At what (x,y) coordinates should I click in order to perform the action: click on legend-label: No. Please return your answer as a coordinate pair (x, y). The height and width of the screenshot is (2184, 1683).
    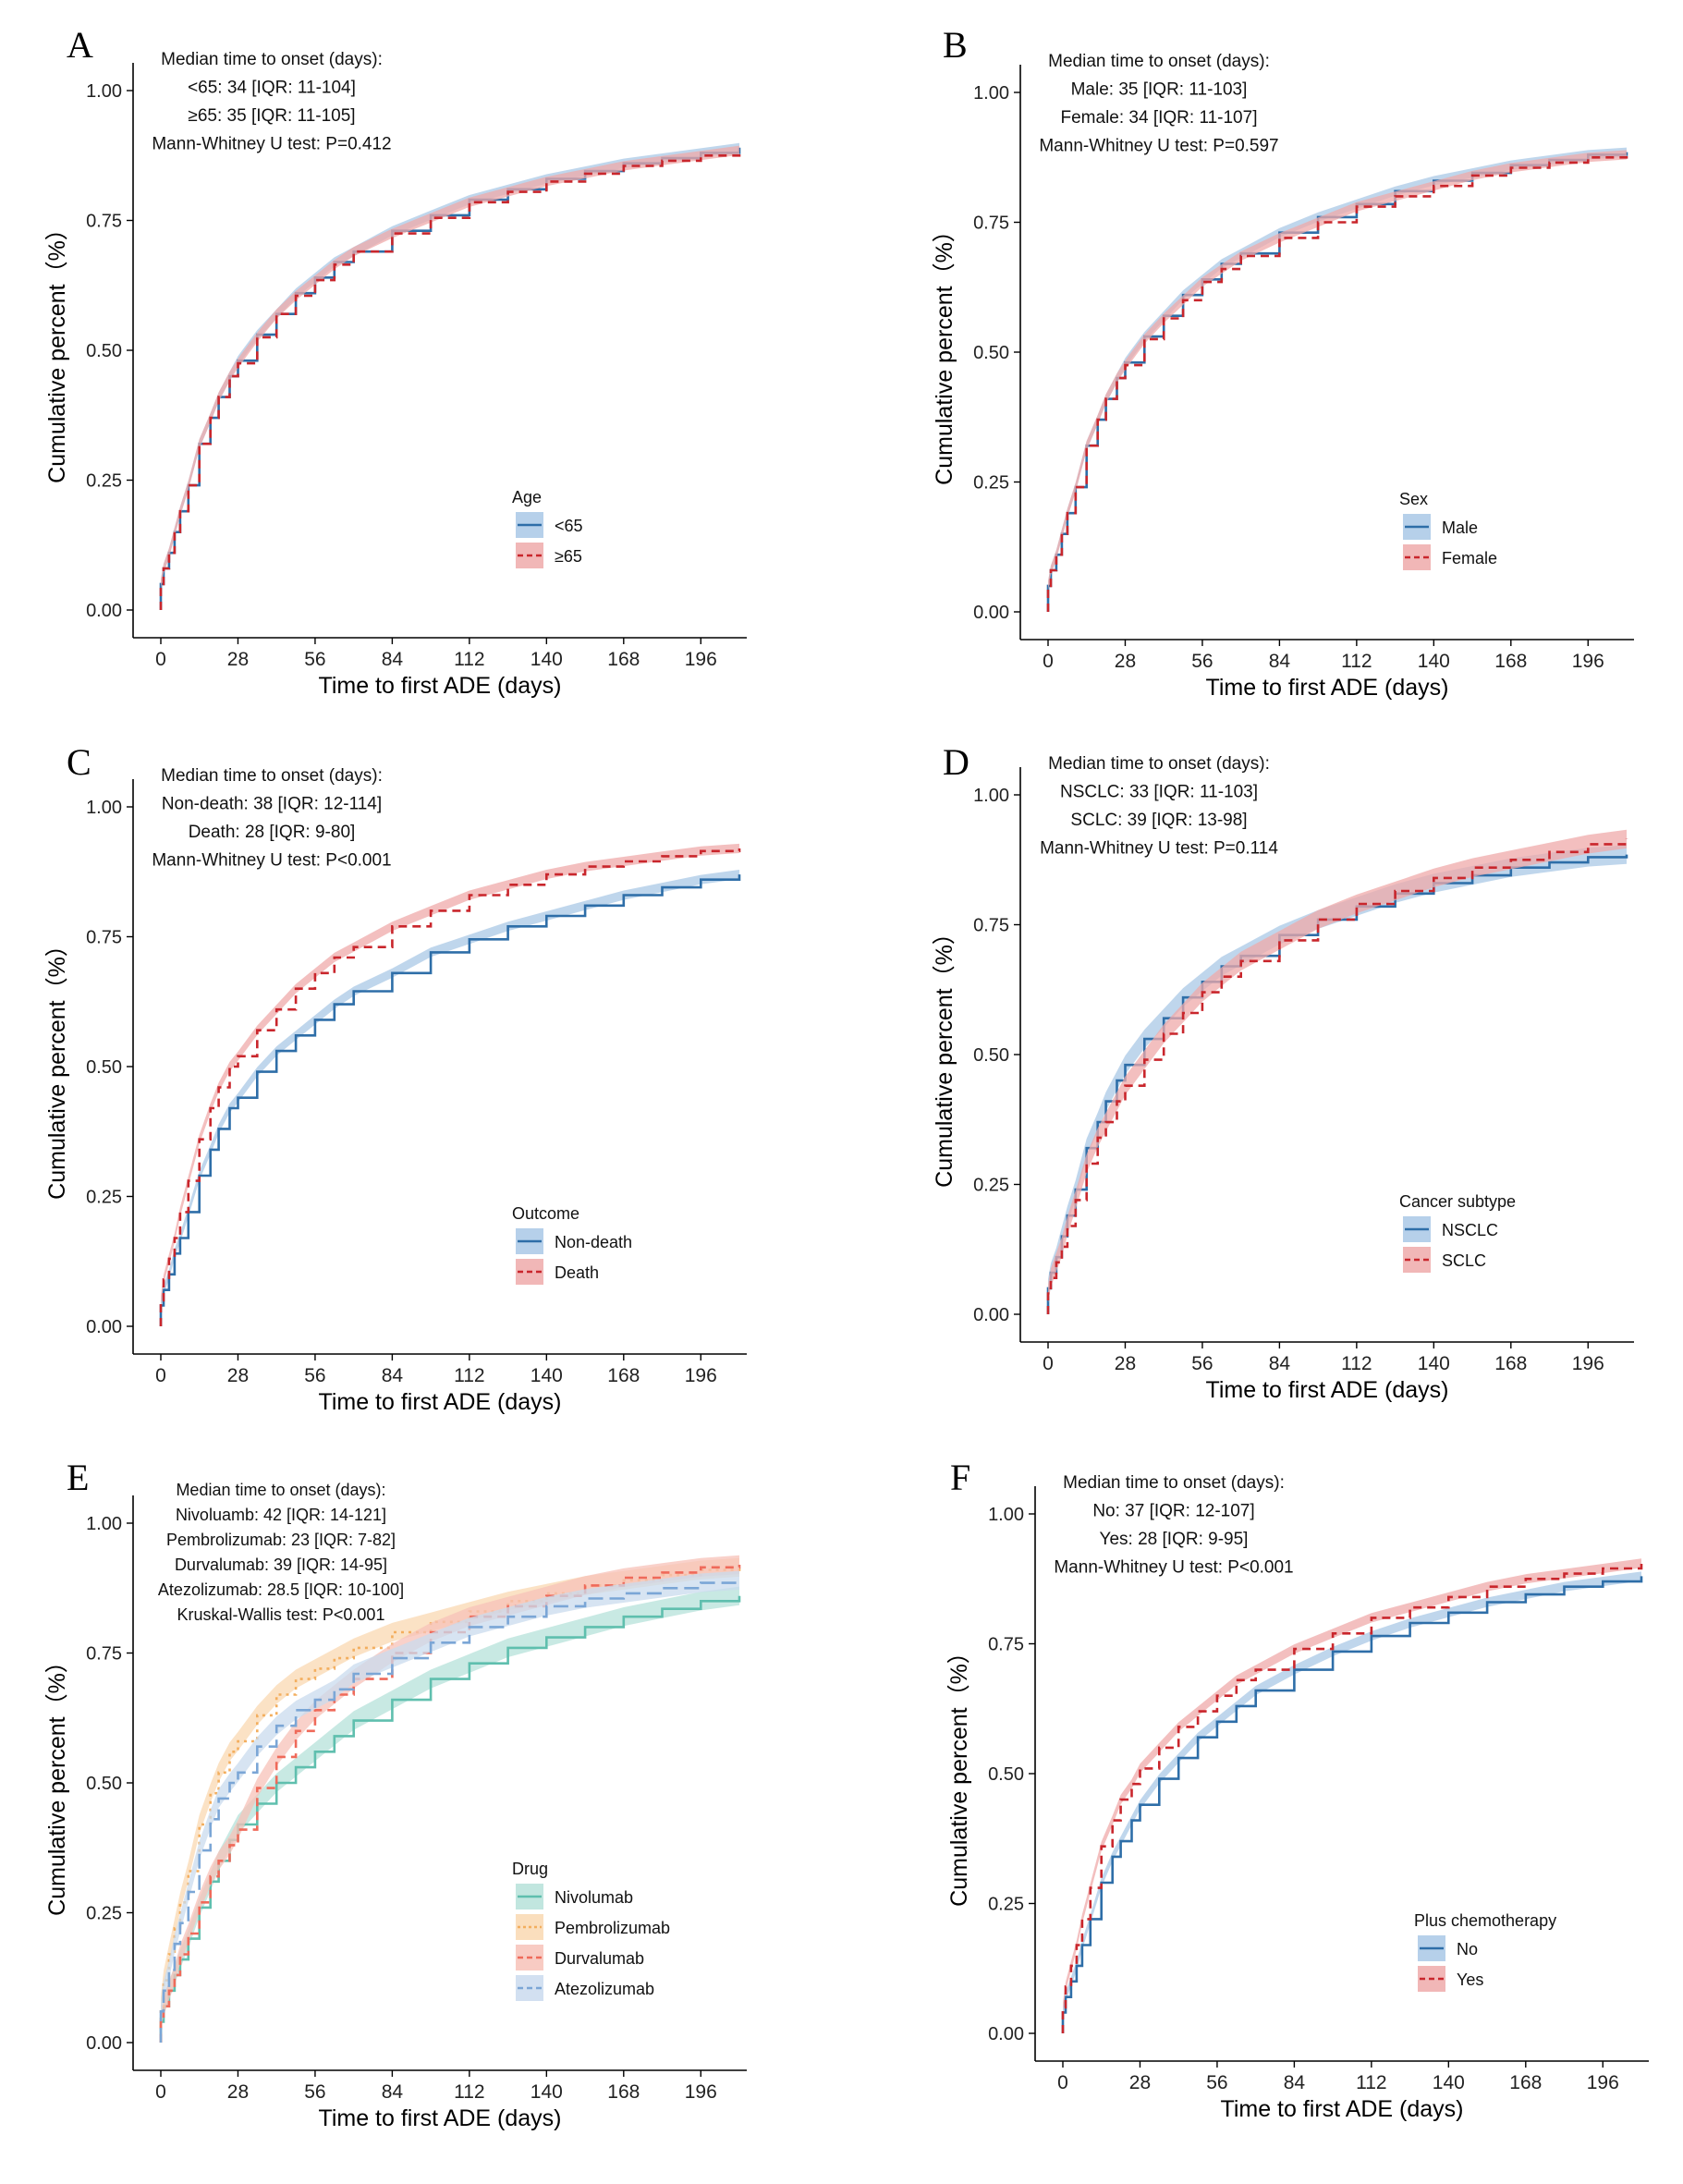
    Looking at the image, I should click on (1467, 1949).